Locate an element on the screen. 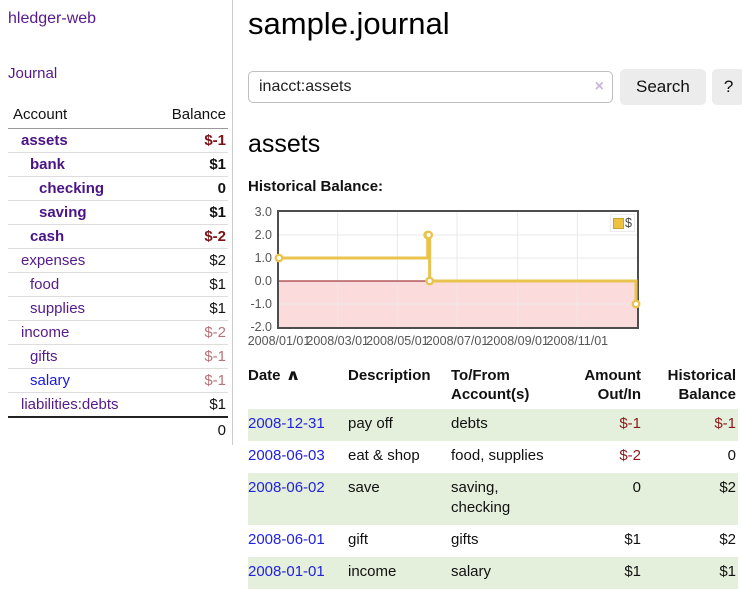 The width and height of the screenshot is (742, 589). sidebar-nav: Journal is located at coordinates (120, 74).